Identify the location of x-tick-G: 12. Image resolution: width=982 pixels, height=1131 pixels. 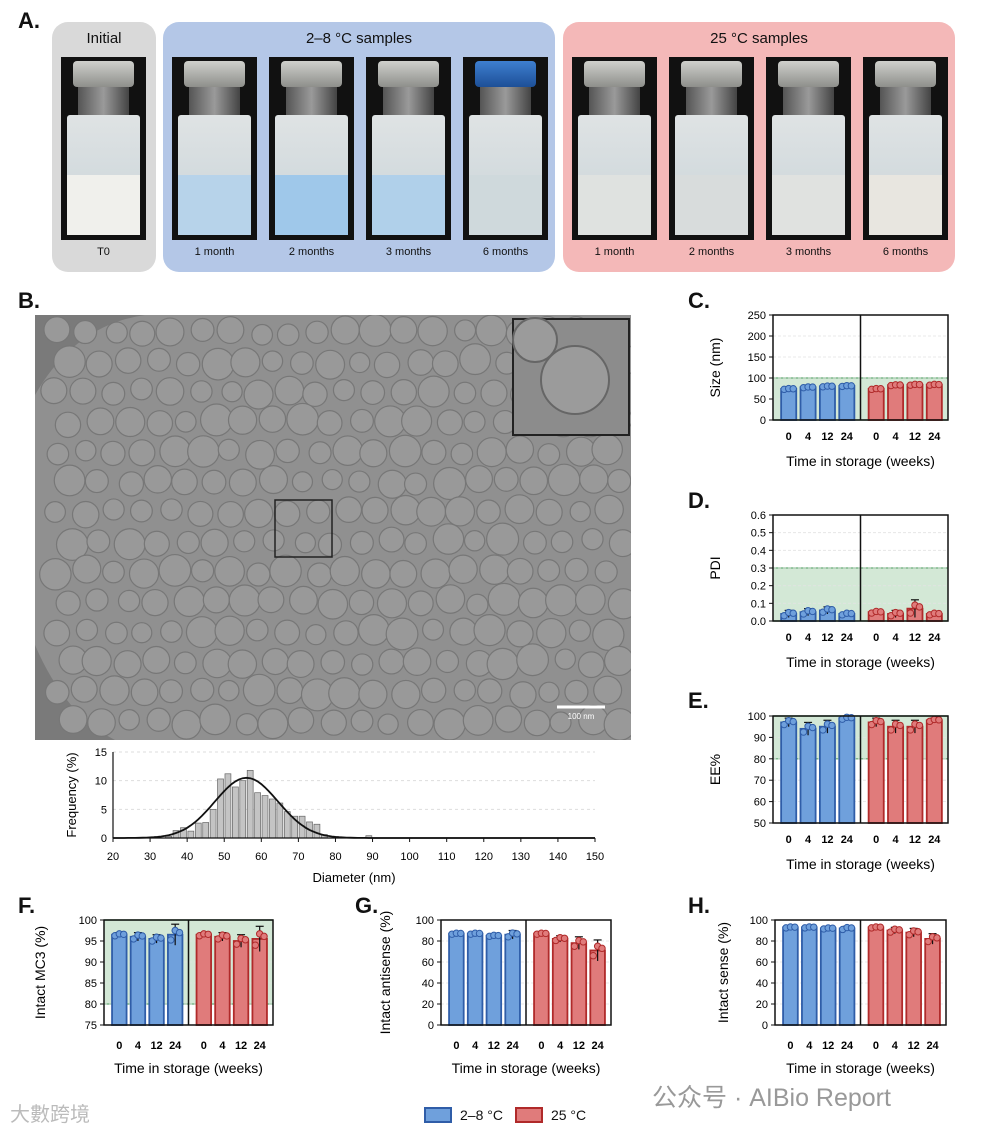
(579, 1046).